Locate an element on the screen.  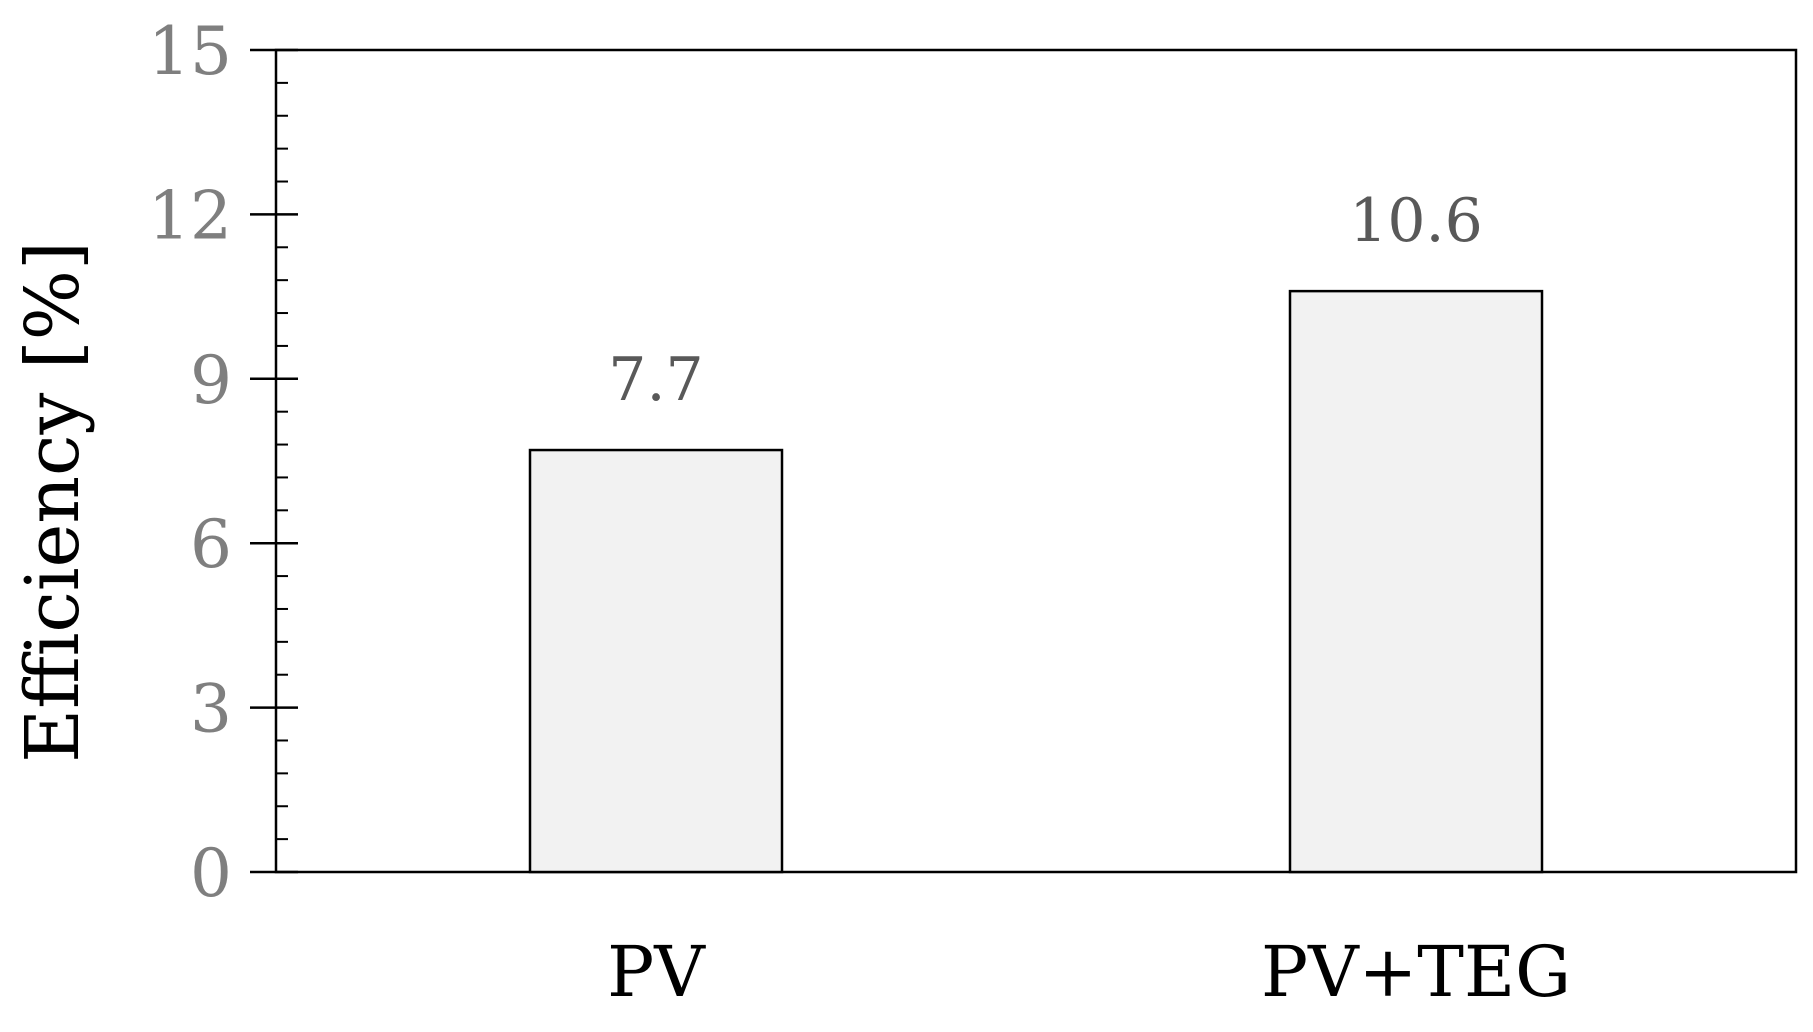
data-label: 10.6 is located at coordinates (1416, 221).